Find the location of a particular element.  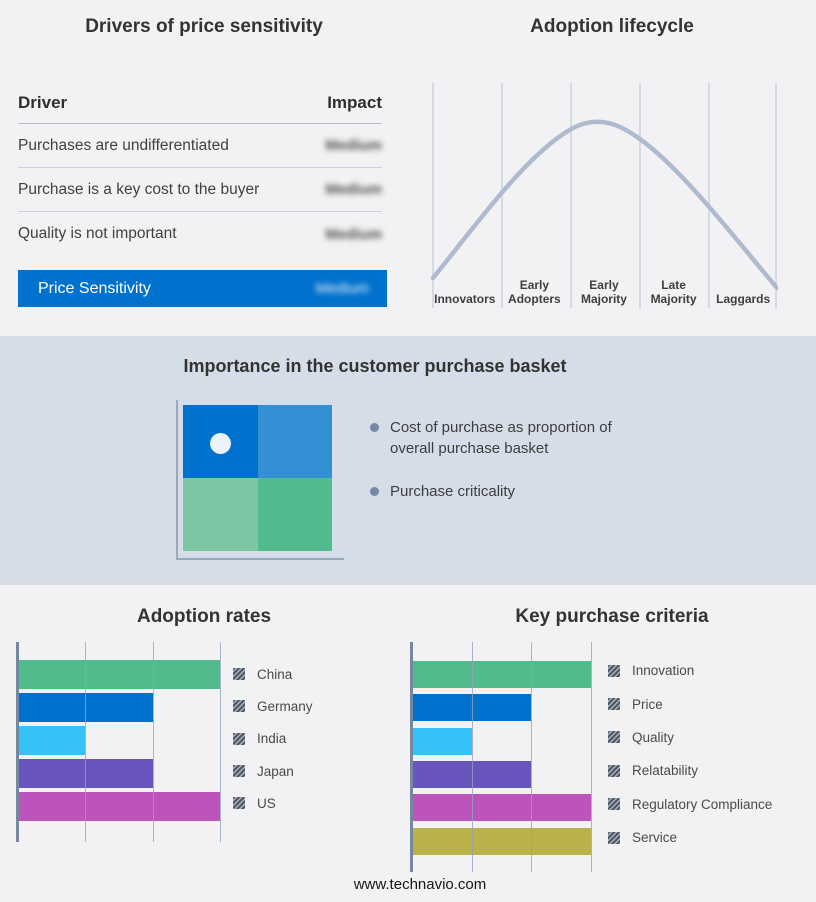

legend-item: Price is located at coordinates (690, 703).